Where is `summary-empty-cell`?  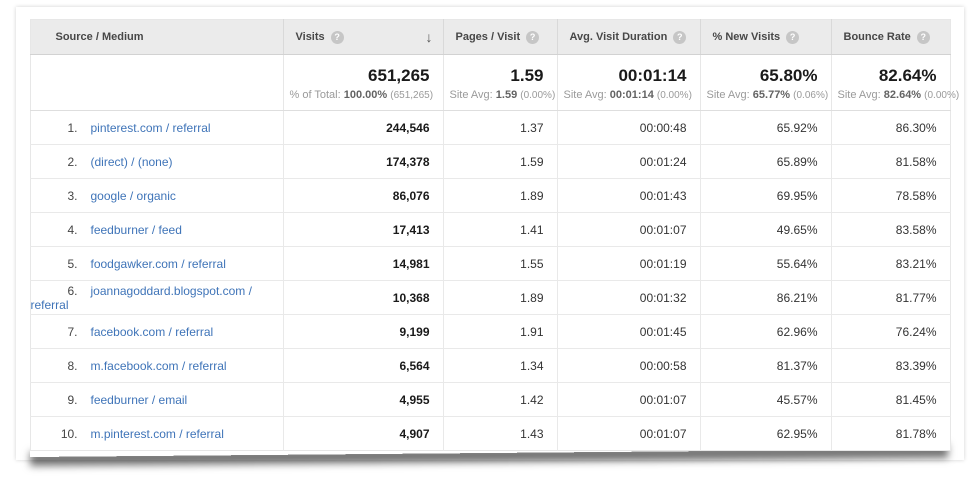 summary-empty-cell is located at coordinates (156, 82).